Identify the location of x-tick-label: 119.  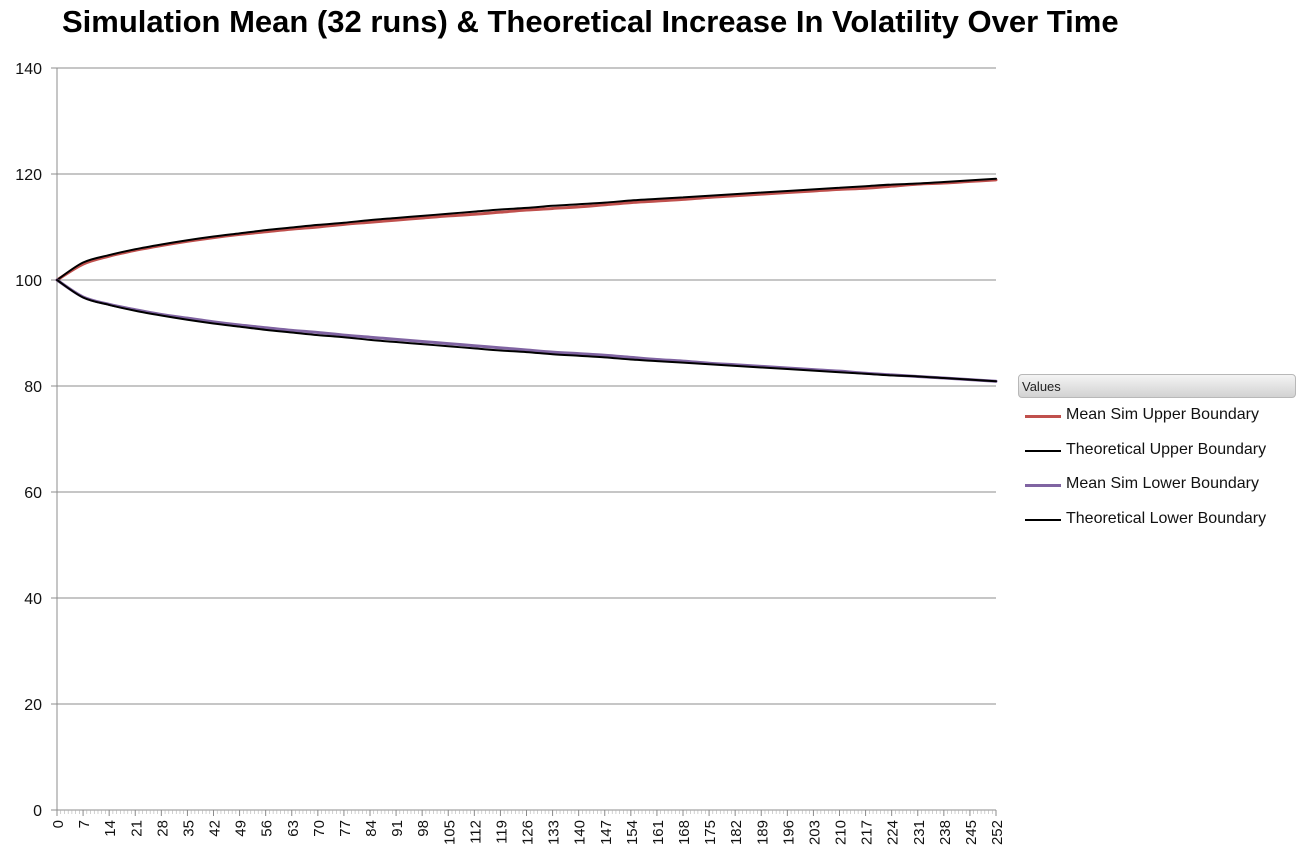
(501, 832).